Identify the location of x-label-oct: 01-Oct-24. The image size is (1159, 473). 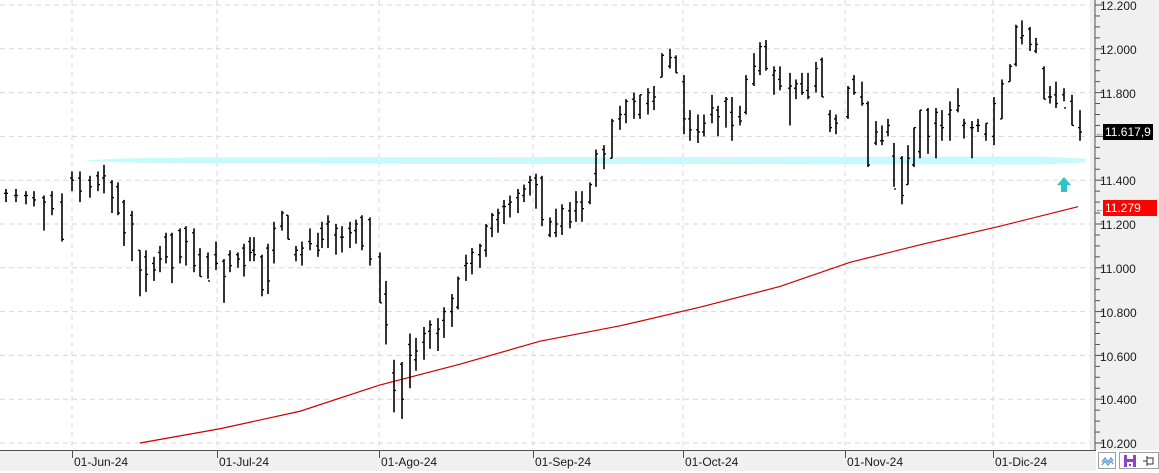
(712, 462).